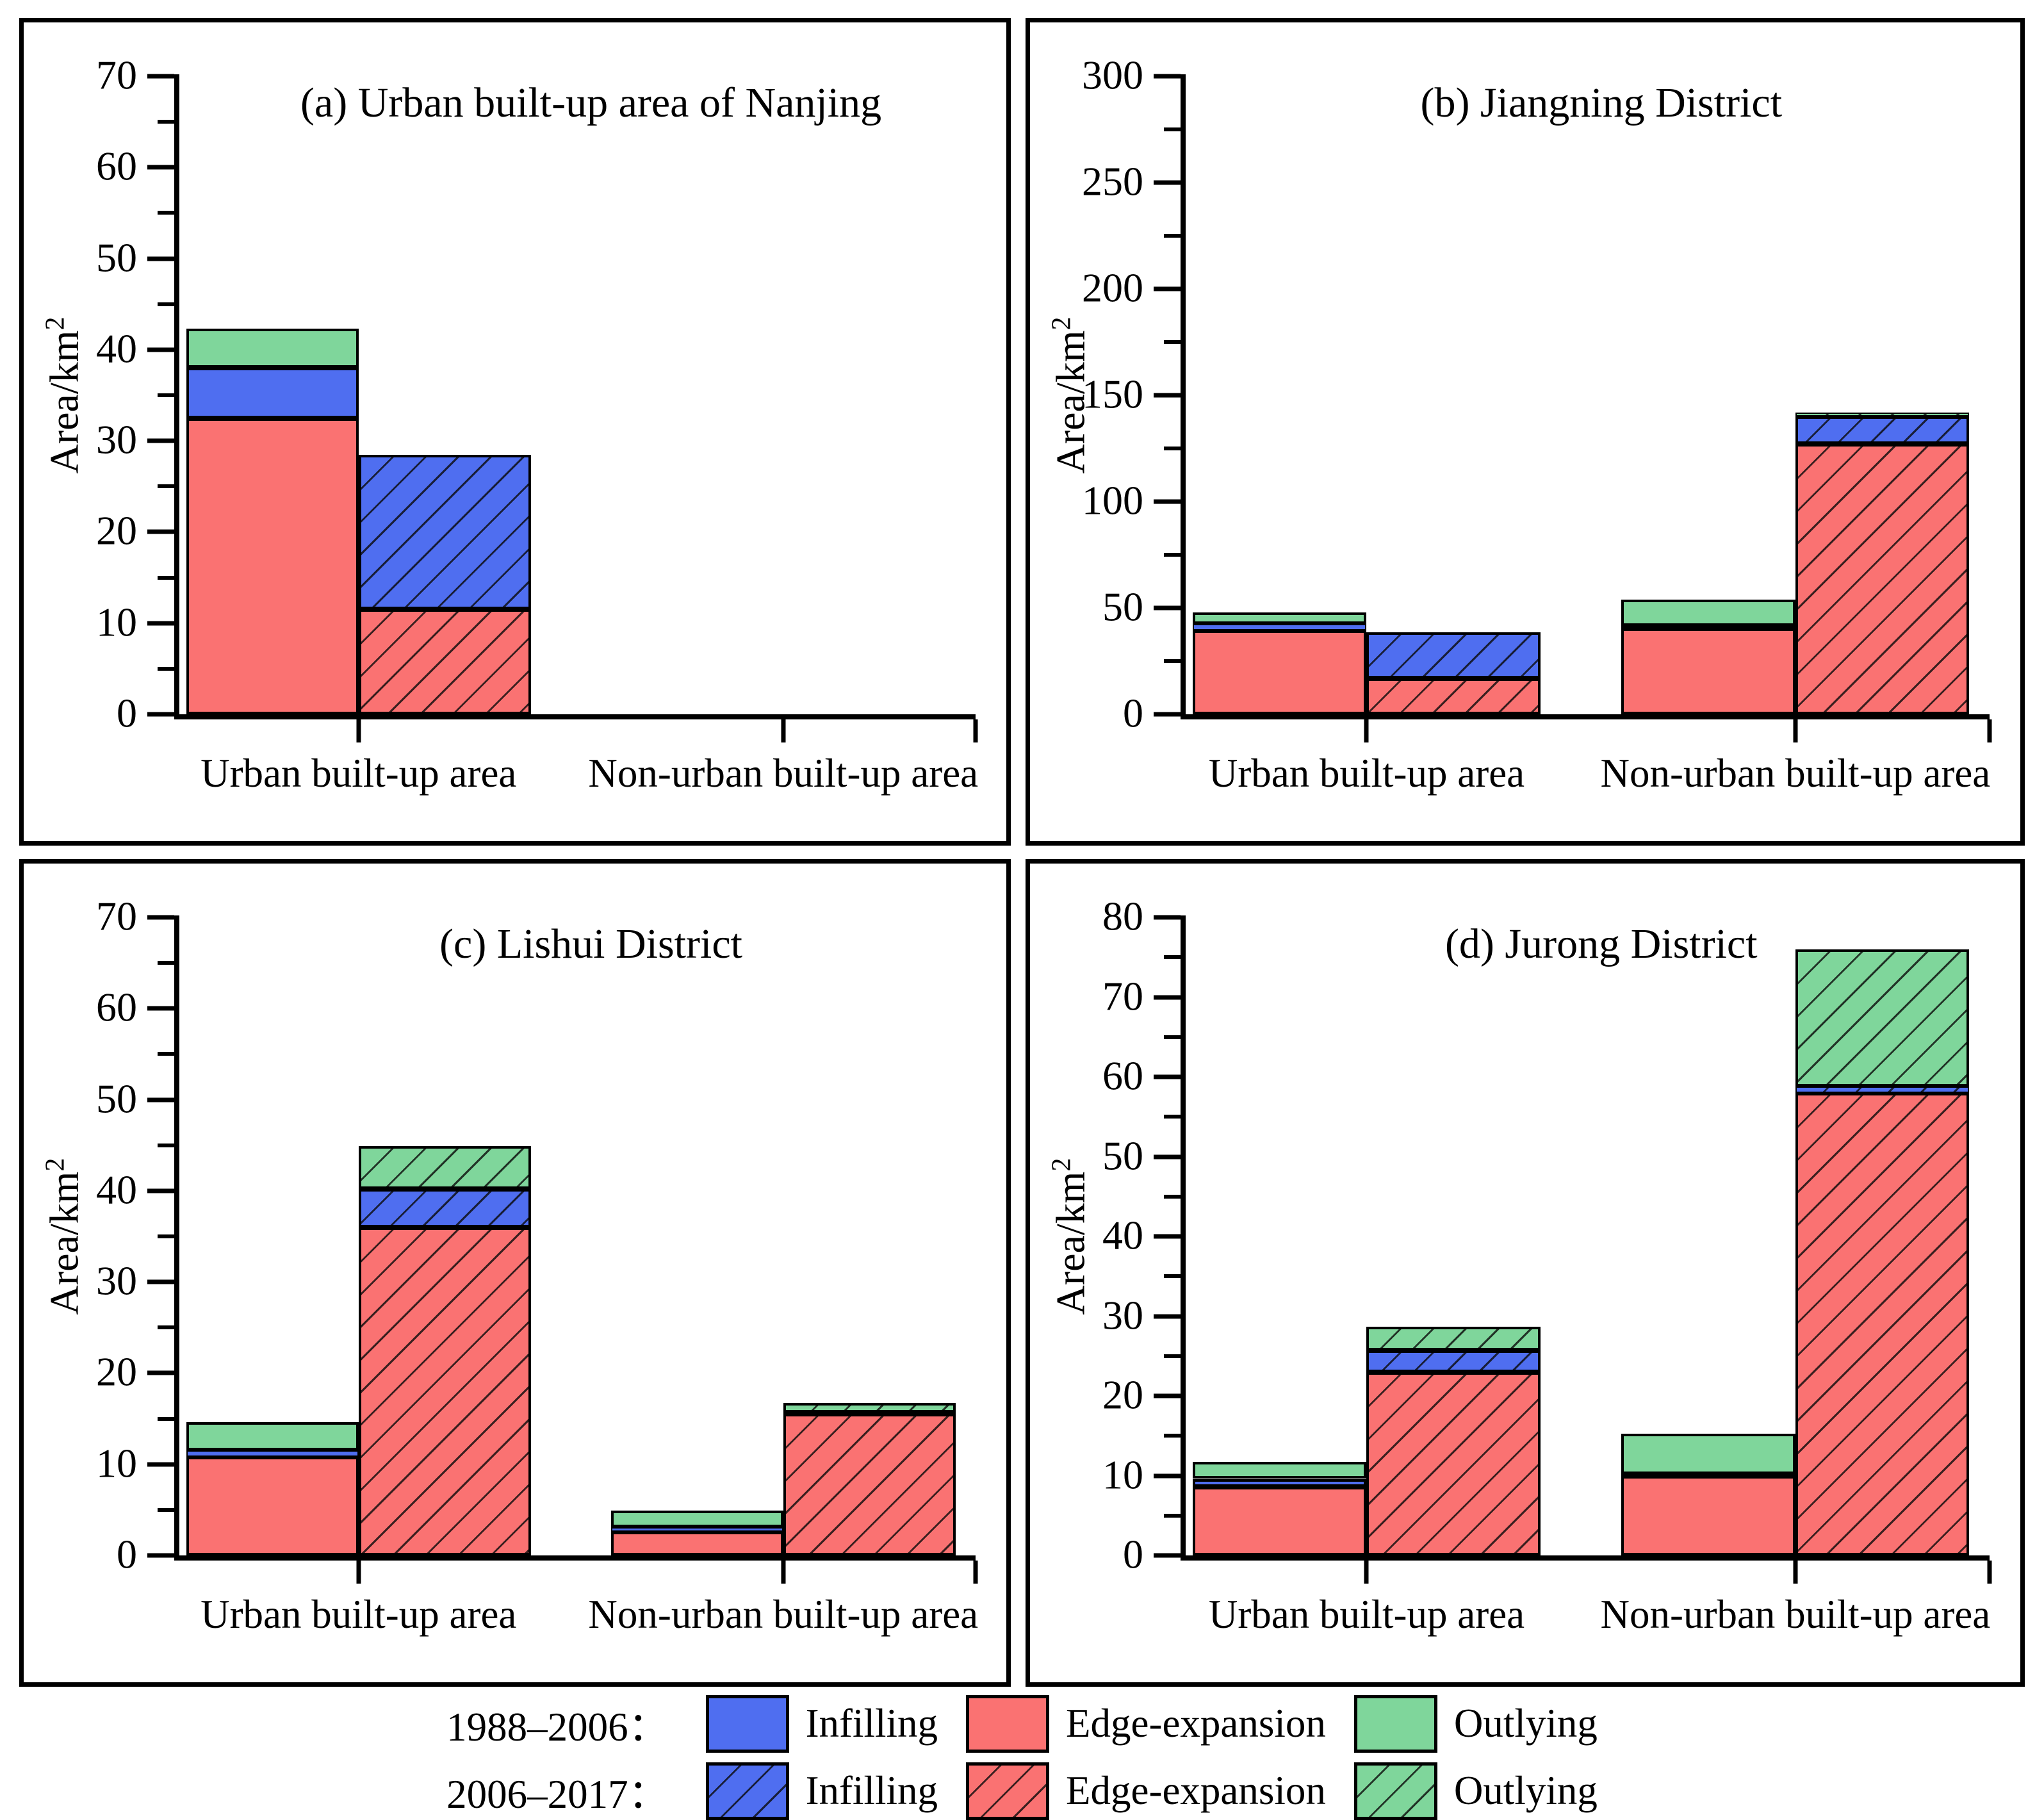  Describe the element at coordinates (557, 1794) in the screenshot. I see `legend-period-label: 2006–2017：` at that location.